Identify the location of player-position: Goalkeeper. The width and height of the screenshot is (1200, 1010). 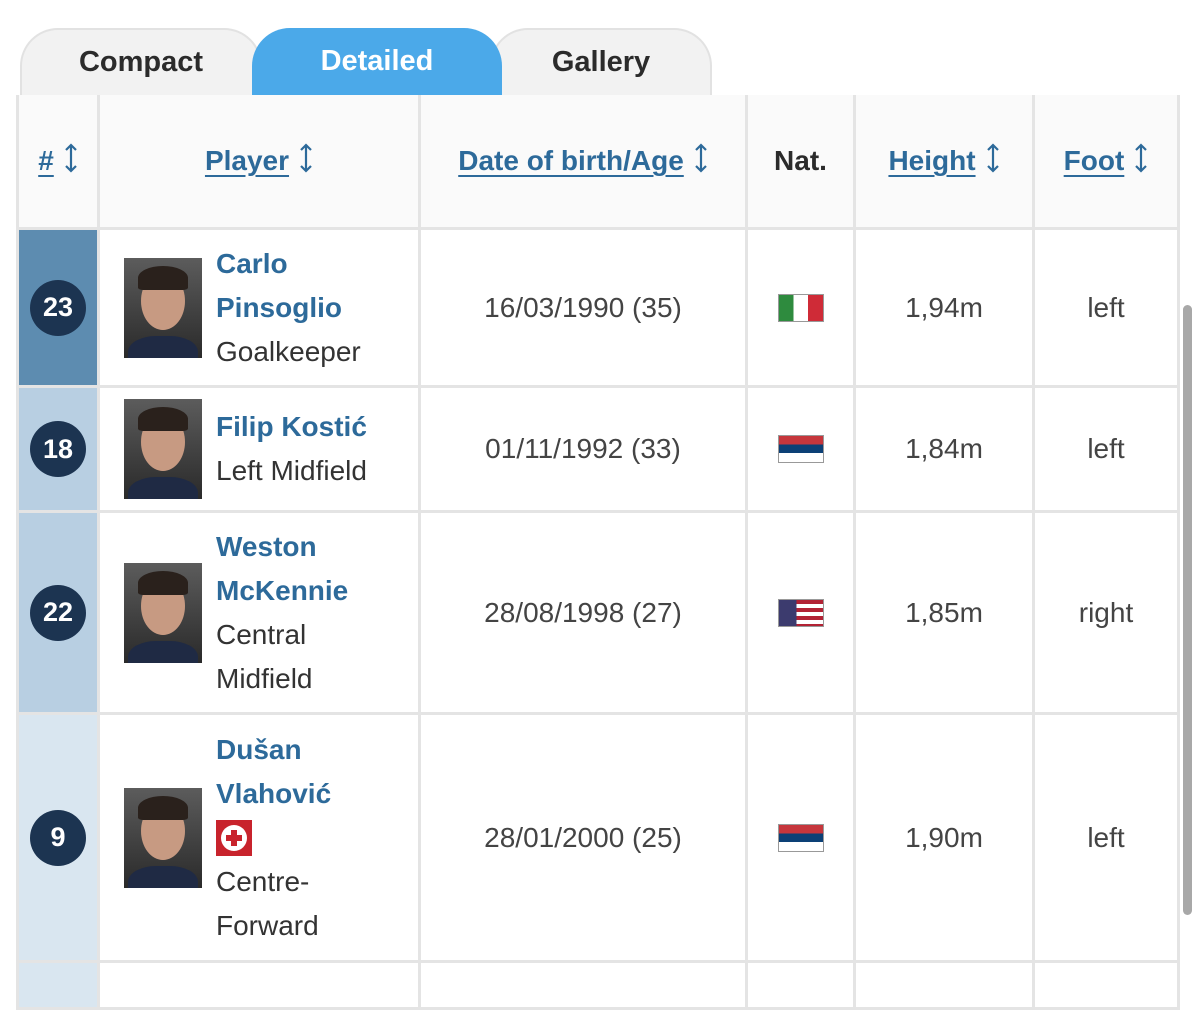
(288, 351).